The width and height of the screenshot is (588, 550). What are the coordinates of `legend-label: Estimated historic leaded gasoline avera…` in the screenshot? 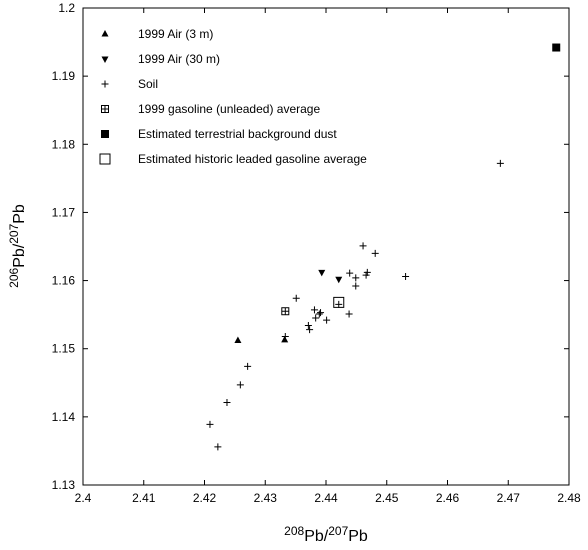 It's located at (252, 159).